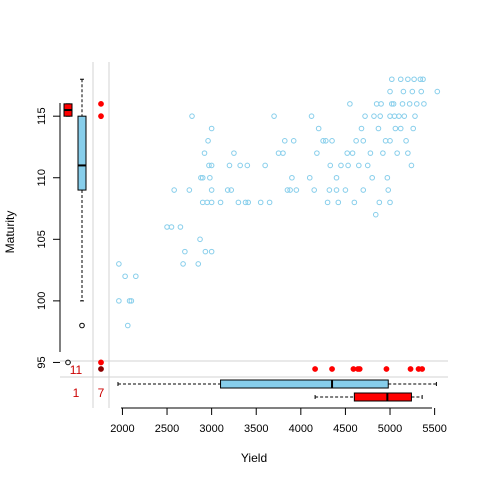  I want to click on x-tick-label: 3000, so click(211, 429).